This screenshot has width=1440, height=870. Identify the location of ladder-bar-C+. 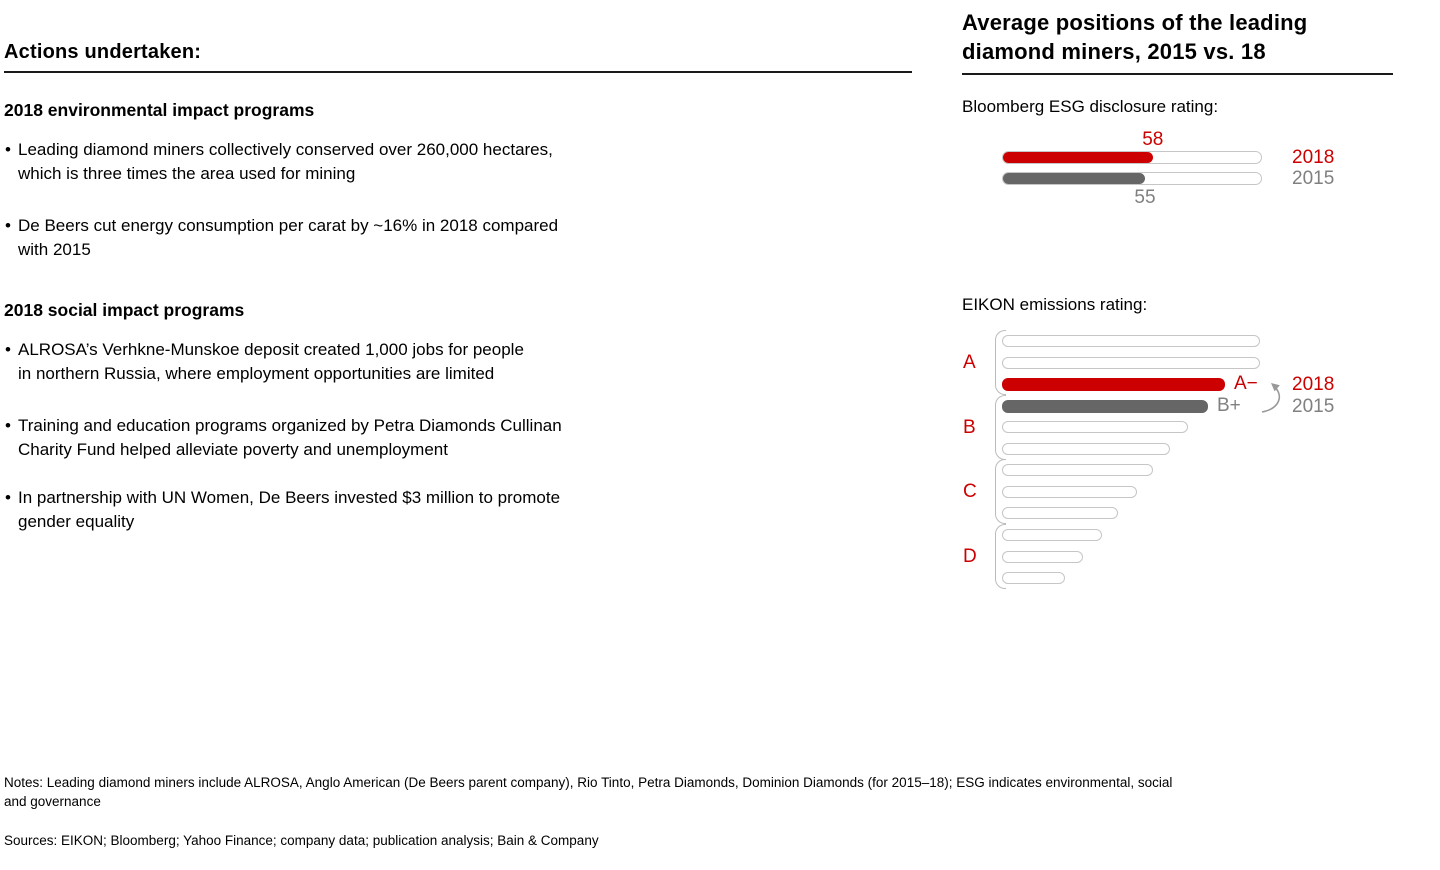
(1077, 470).